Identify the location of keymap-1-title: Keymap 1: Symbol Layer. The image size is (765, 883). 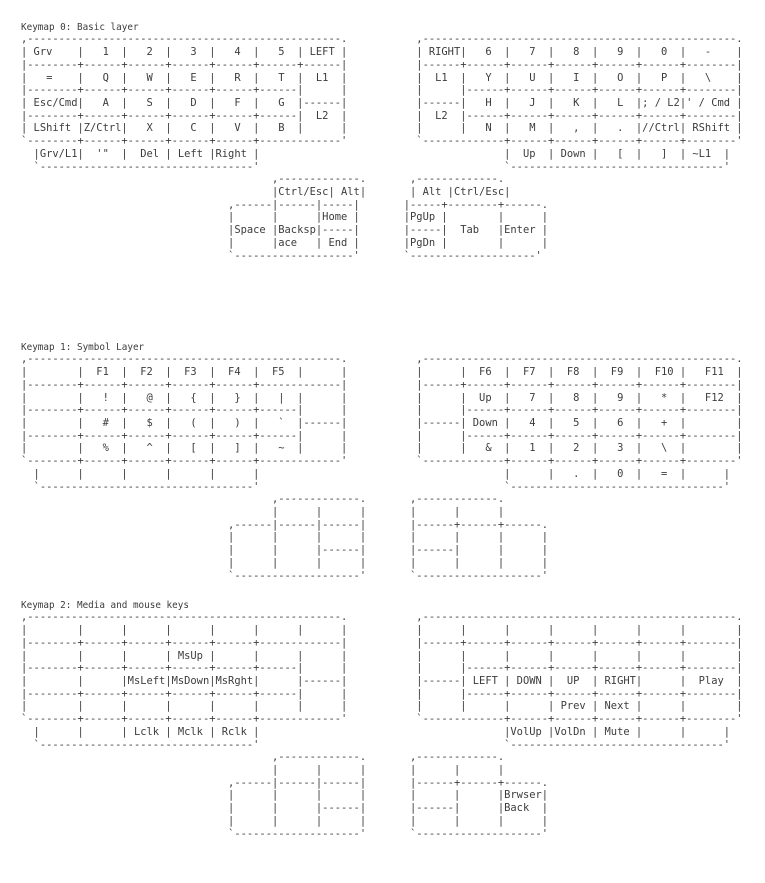
(83, 347).